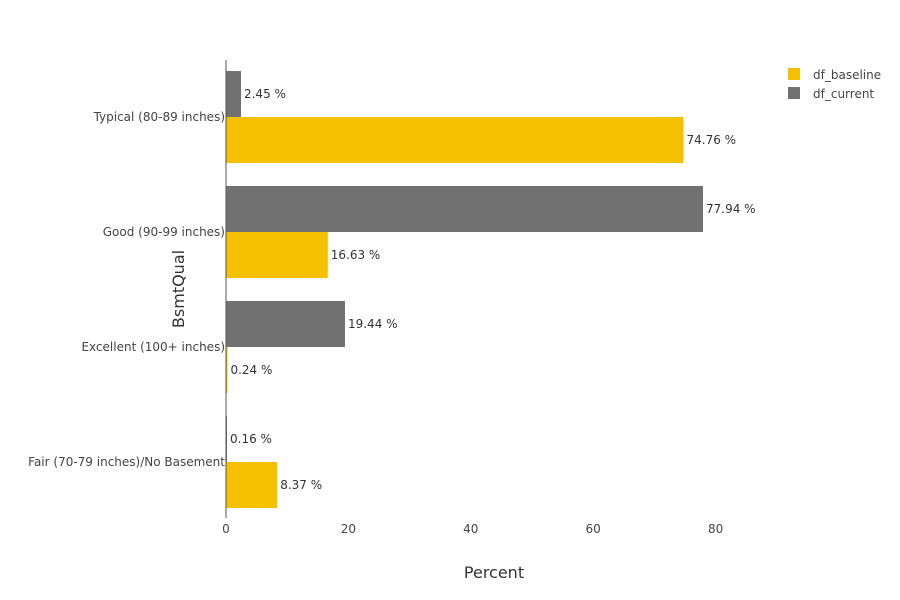 The width and height of the screenshot is (900, 600). I want to click on data-label-df-current-good-90-99-inches: 77.94 %, so click(731, 209).